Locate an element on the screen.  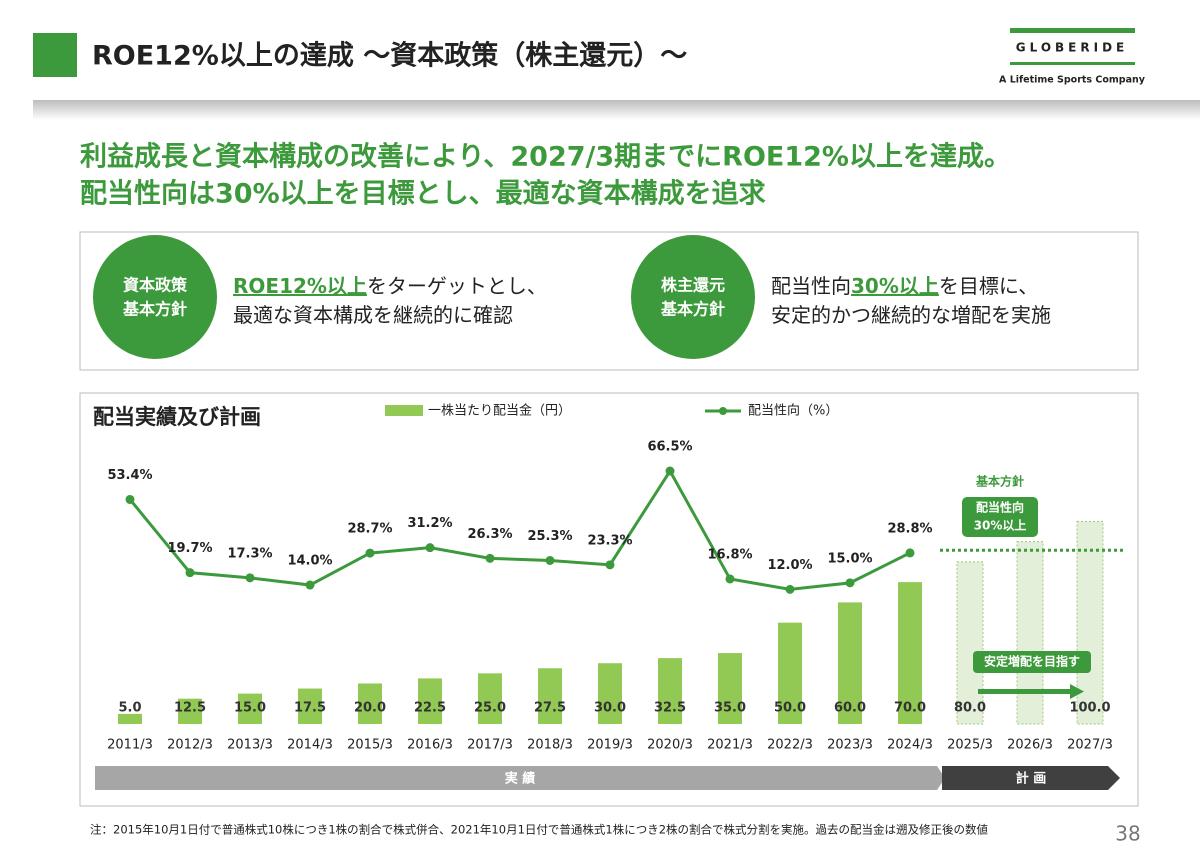
text-part: 配当性向 is located at coordinates (811, 286).